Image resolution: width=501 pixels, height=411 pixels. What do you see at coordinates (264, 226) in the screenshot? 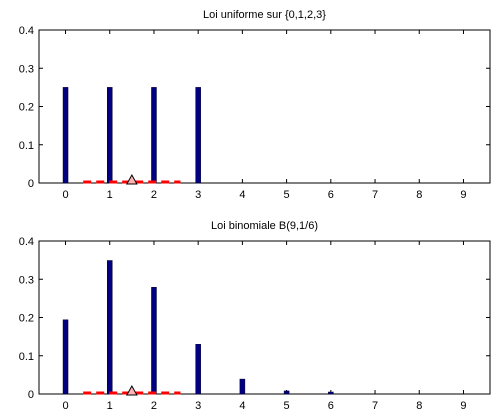
I see `chart-title: Loi binomiale B(9,1/6)` at bounding box center [264, 226].